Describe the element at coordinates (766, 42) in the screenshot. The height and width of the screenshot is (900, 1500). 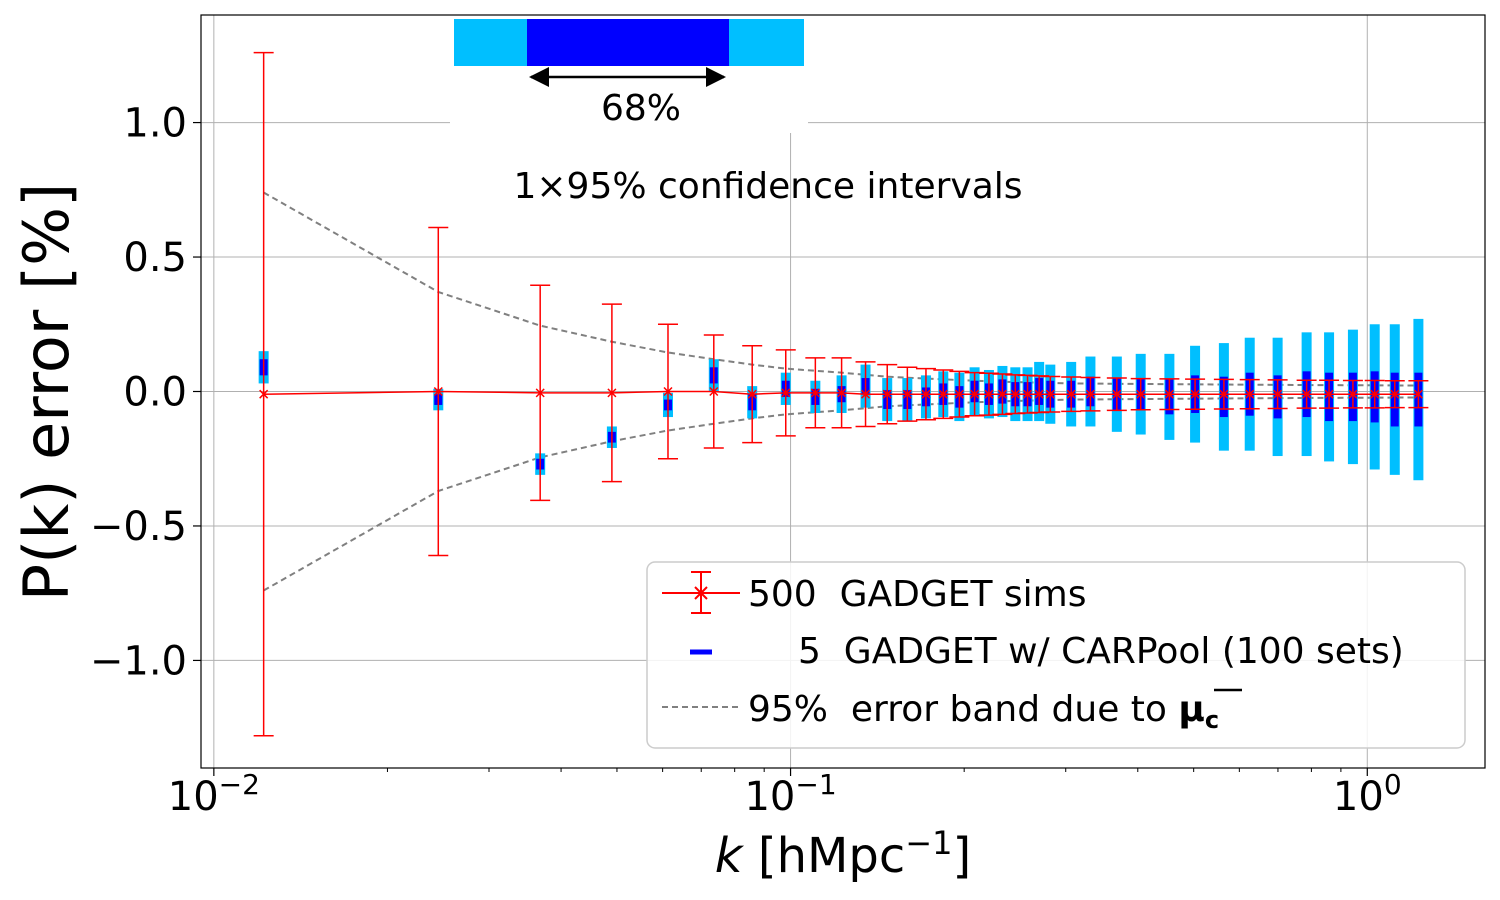
I see `inset-95-right` at that location.